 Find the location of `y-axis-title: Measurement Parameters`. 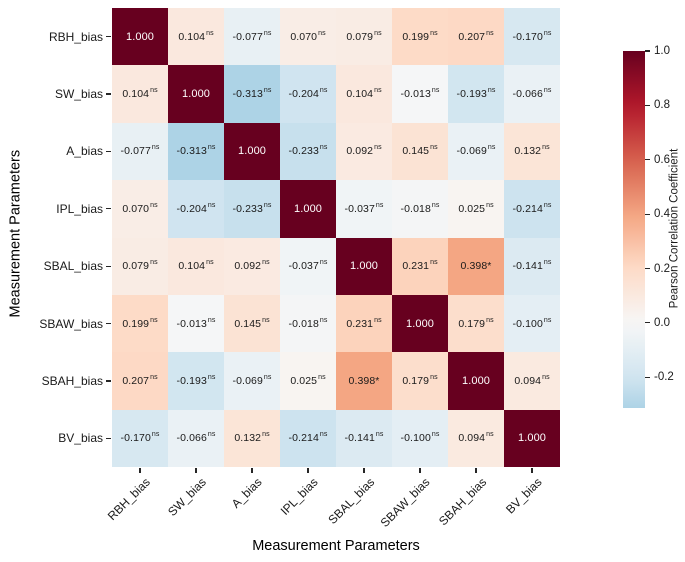

y-axis-title: Measurement Parameters is located at coordinates (15, 233).